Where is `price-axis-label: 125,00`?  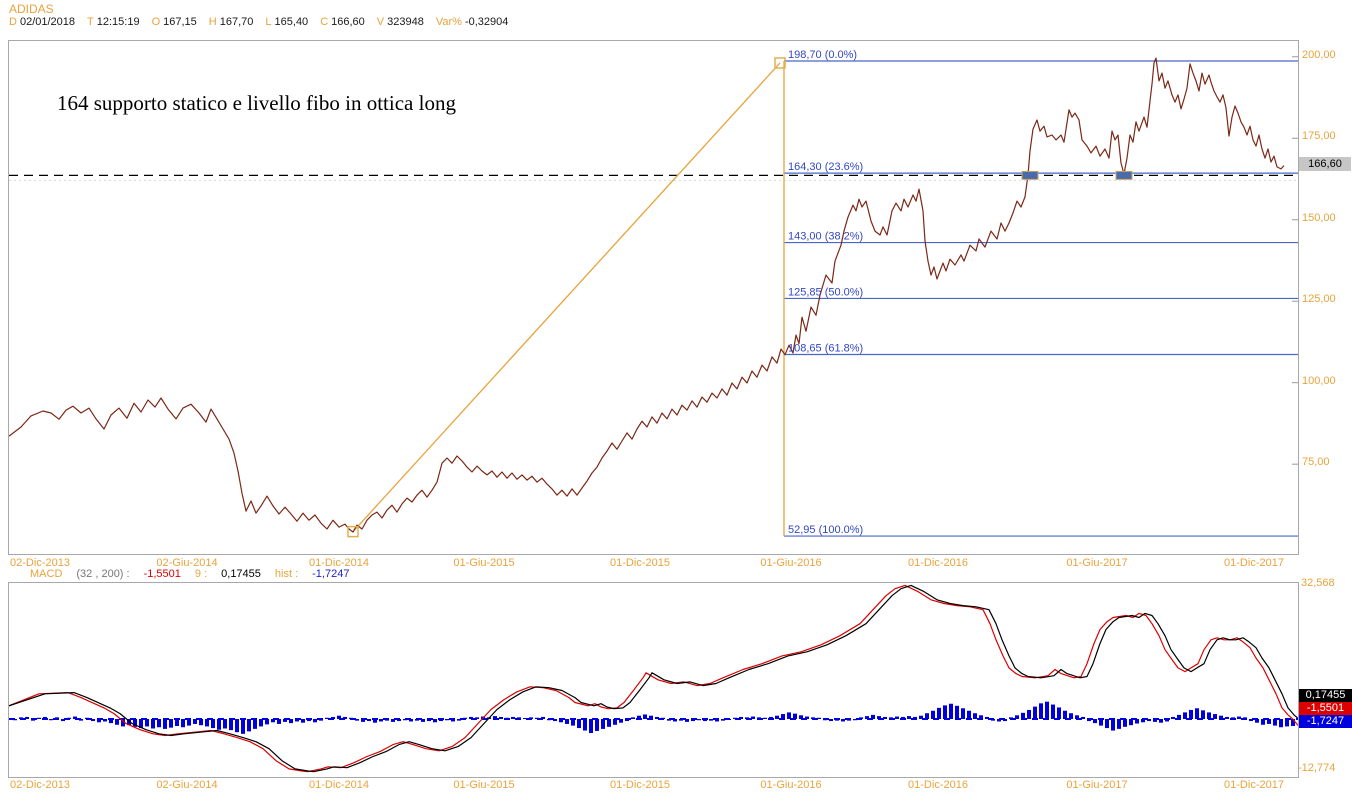
price-axis-label: 125,00 is located at coordinates (1319, 299).